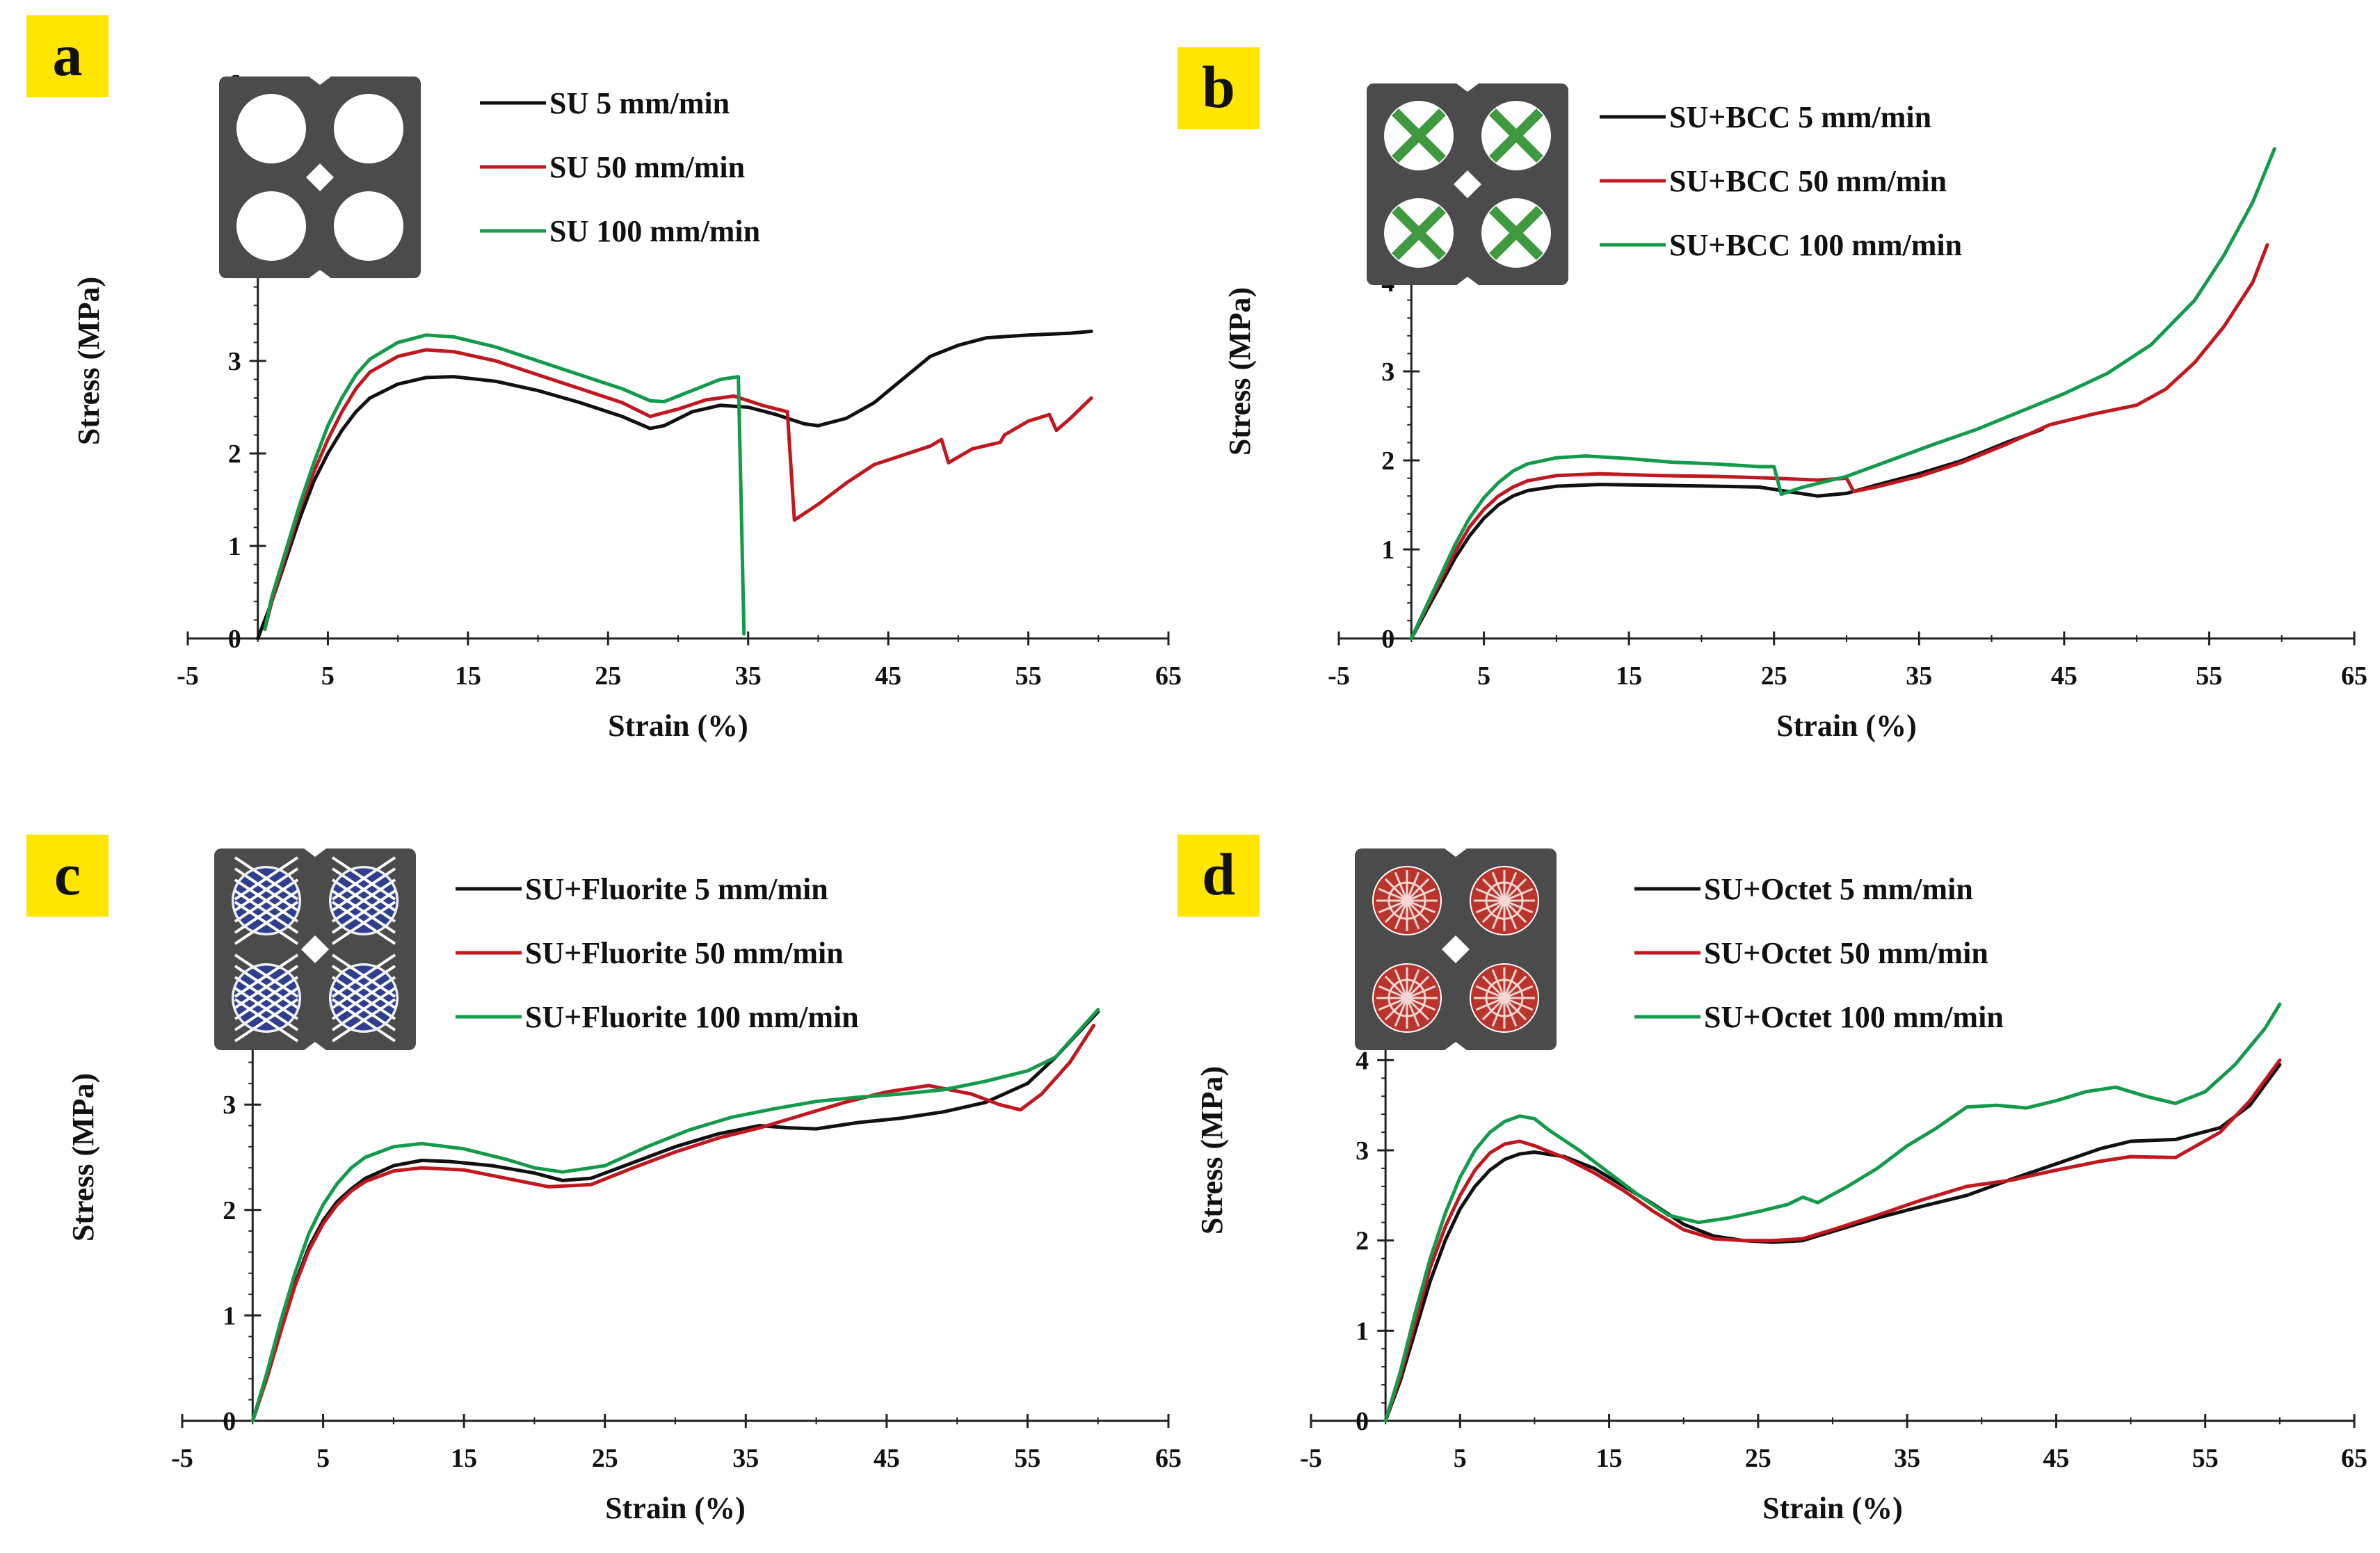 This screenshot has height=1553, width=2380. Describe the element at coordinates (654, 231) in the screenshot. I see `legend-label: SU 100 mm/min` at that location.